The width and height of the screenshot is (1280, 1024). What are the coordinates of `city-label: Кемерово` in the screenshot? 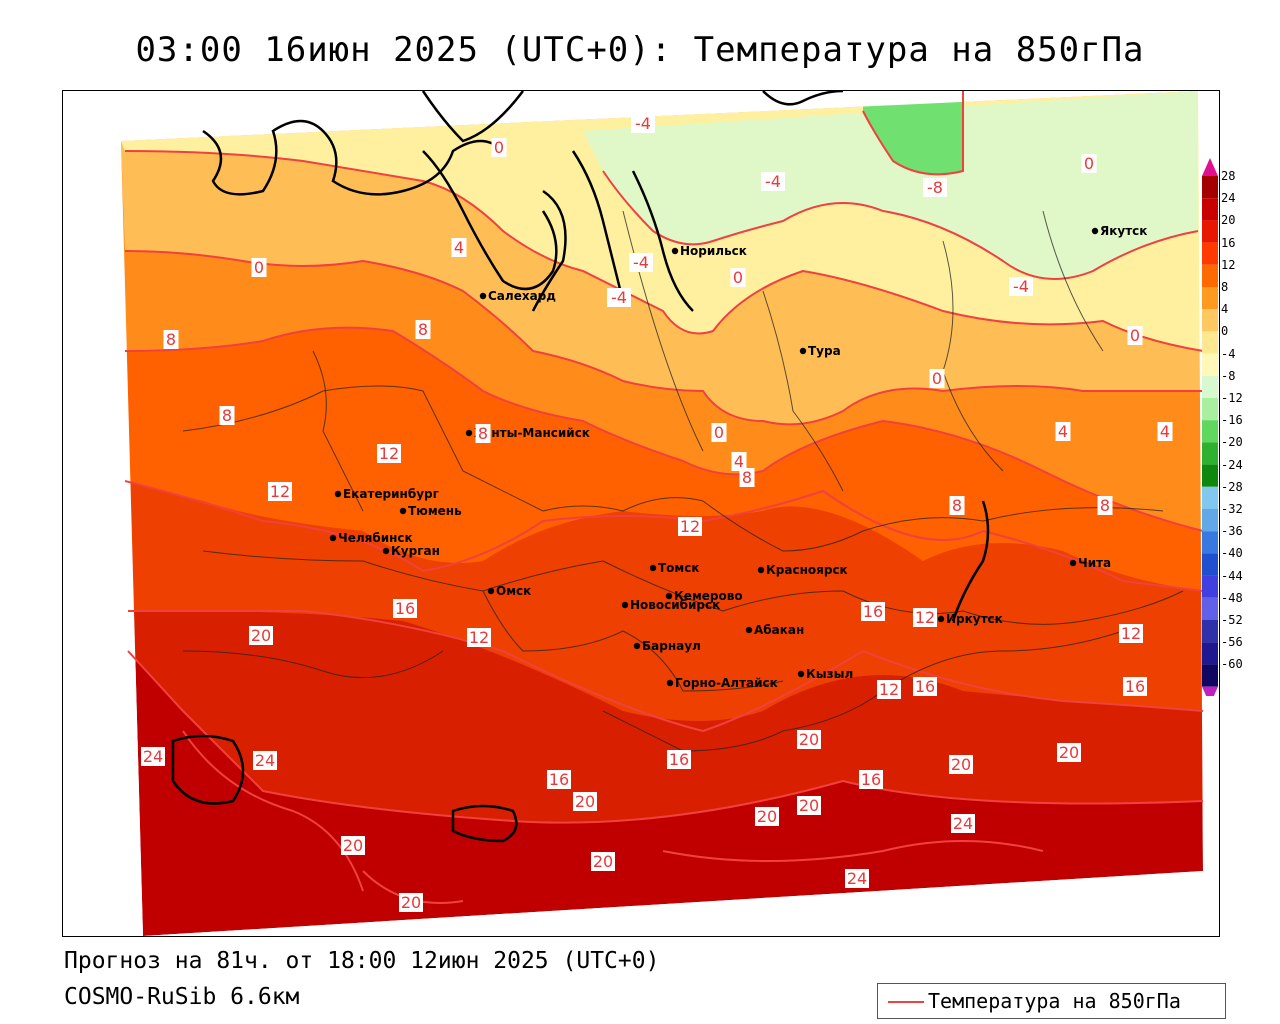 It's located at (708, 596).